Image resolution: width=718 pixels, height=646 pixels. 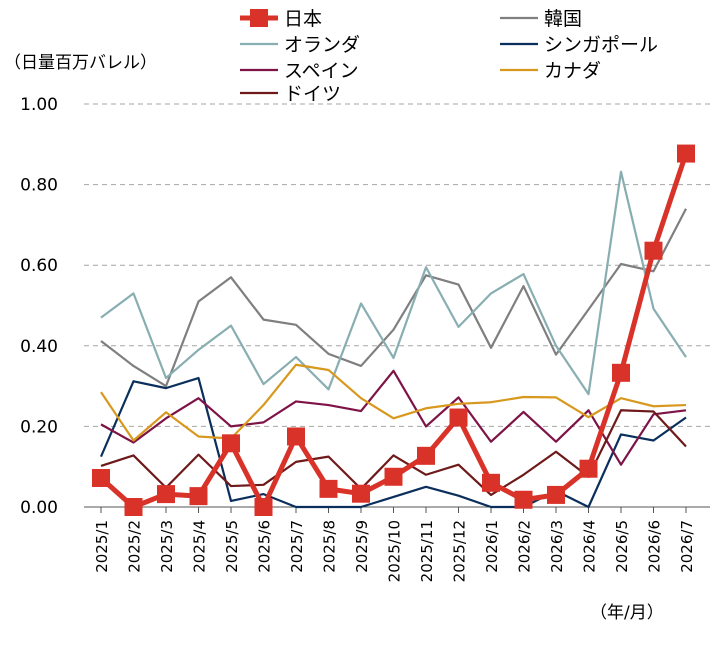 What do you see at coordinates (655, 546) in the screenshot?
I see `x-tick-label: 2026/6` at bounding box center [655, 546].